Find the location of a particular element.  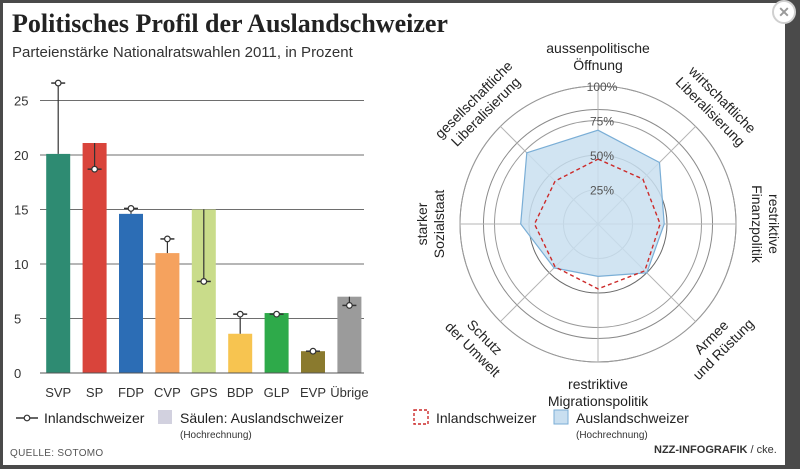

bar-sp is located at coordinates (94, 258).